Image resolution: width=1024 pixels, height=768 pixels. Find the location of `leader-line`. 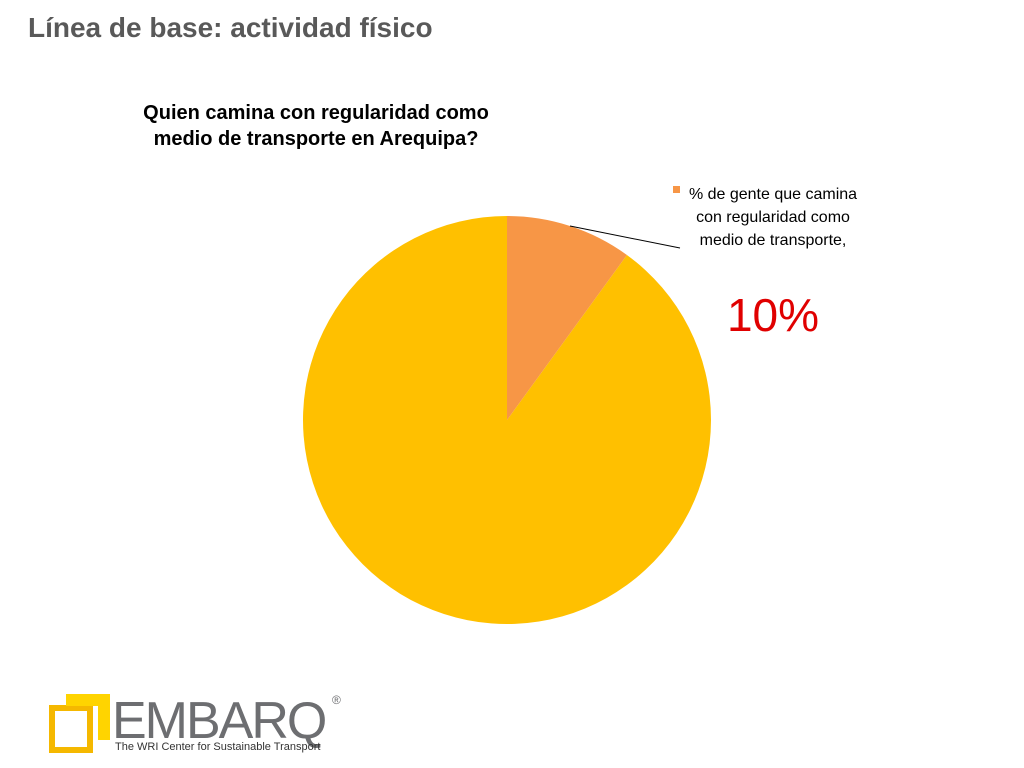

leader-line is located at coordinates (625, 237).